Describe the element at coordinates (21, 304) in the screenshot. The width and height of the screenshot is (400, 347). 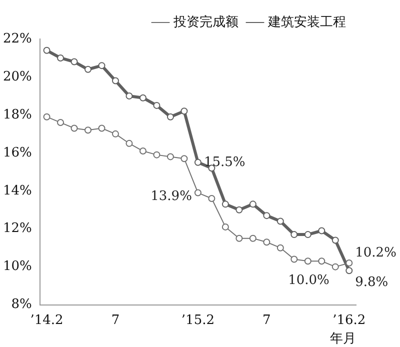
I see `y-tick-label: 8%` at that location.